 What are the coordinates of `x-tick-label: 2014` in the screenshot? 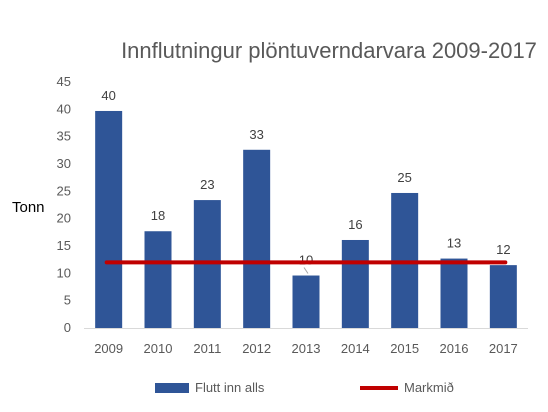 It's located at (355, 348).